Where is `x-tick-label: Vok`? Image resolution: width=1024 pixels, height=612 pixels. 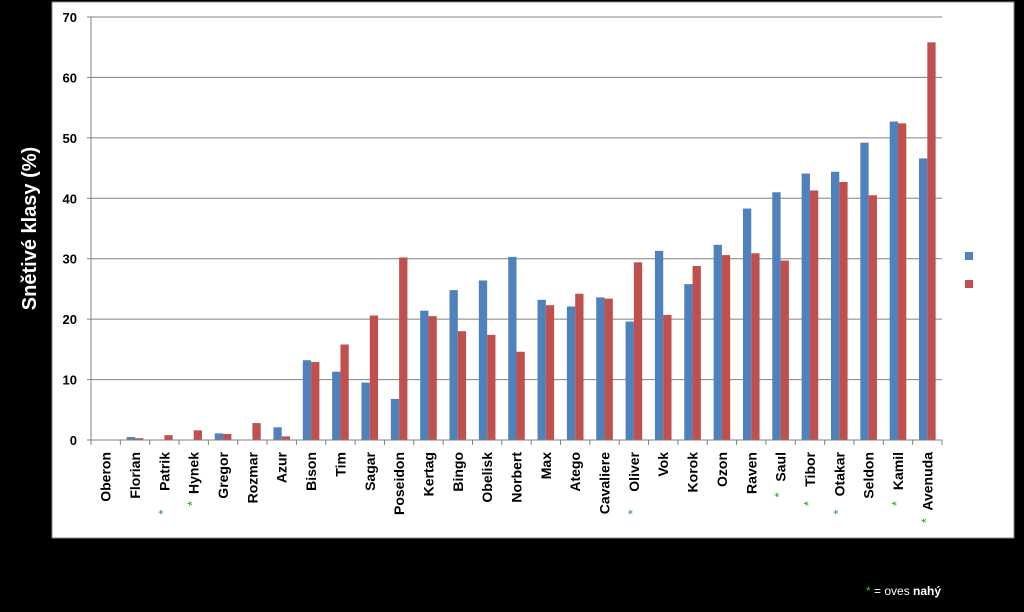
x-tick-label: Vok is located at coordinates (663, 464).